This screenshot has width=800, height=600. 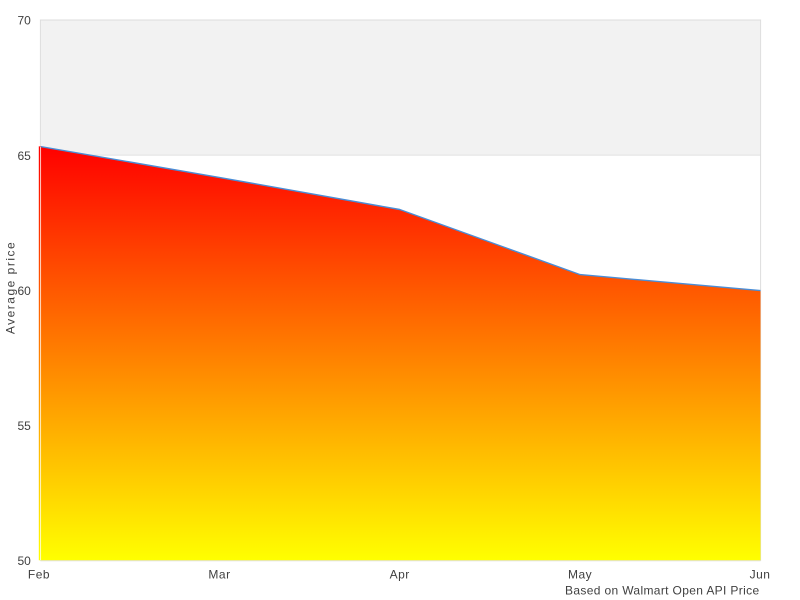 What do you see at coordinates (24, 426) in the screenshot?
I see `svg-text: 55` at bounding box center [24, 426].